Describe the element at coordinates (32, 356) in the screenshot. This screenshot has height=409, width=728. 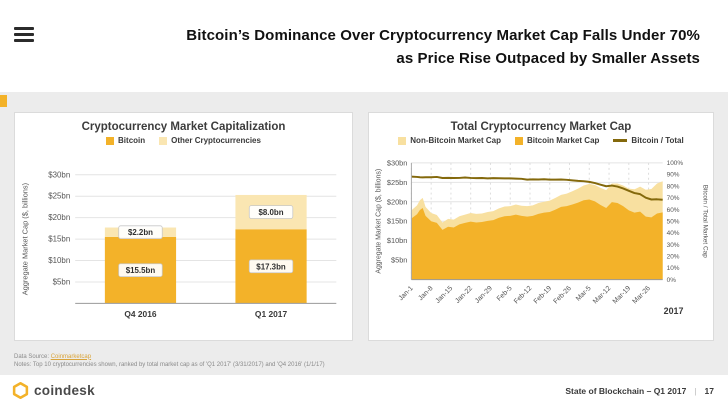
I see `data-source-prefix: Data Source:` at that location.